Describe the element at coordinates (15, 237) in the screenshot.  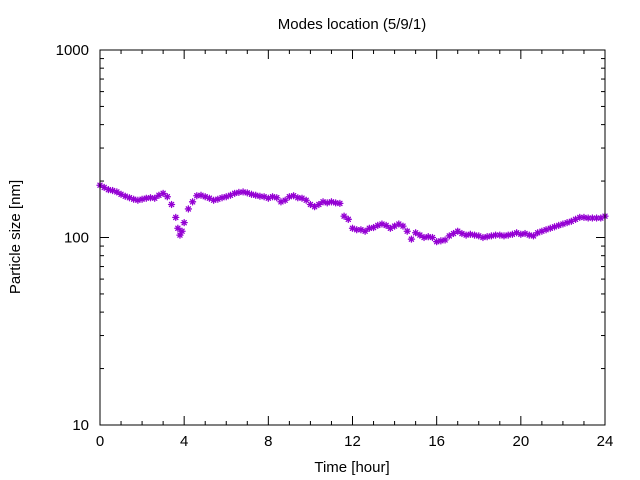
I see `y-axis-label: Particle size [nm]` at that location.